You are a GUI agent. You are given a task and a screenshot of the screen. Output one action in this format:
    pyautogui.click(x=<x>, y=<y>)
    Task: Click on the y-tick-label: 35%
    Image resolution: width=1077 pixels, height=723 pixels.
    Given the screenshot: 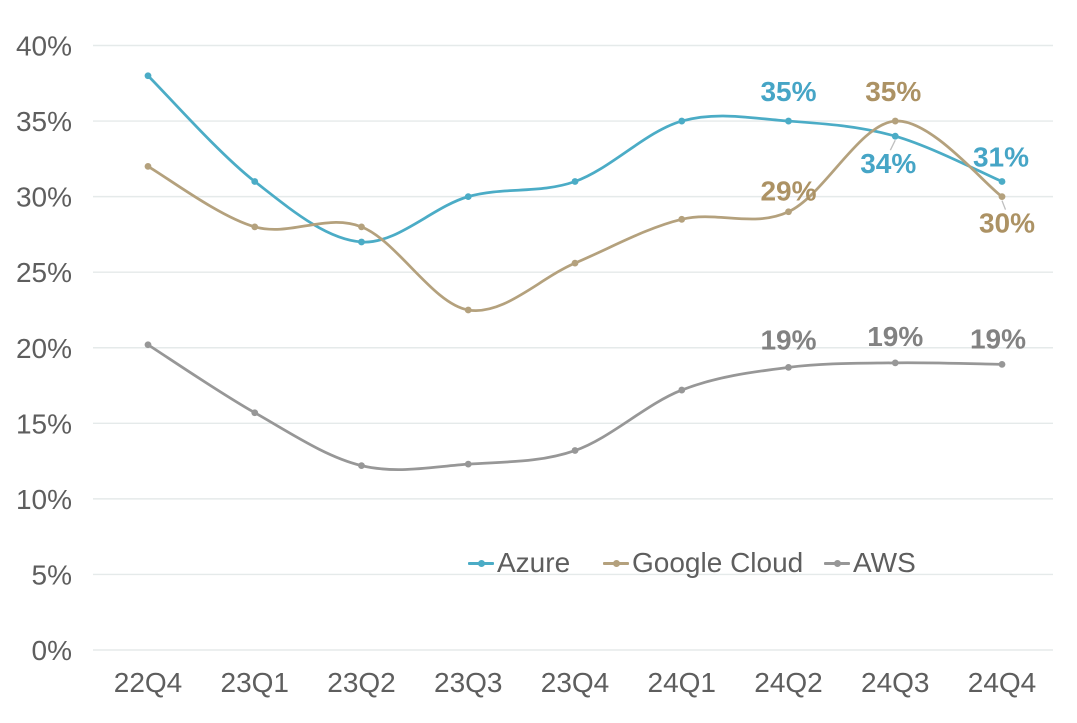 What is the action you would take?
    pyautogui.click(x=44, y=121)
    